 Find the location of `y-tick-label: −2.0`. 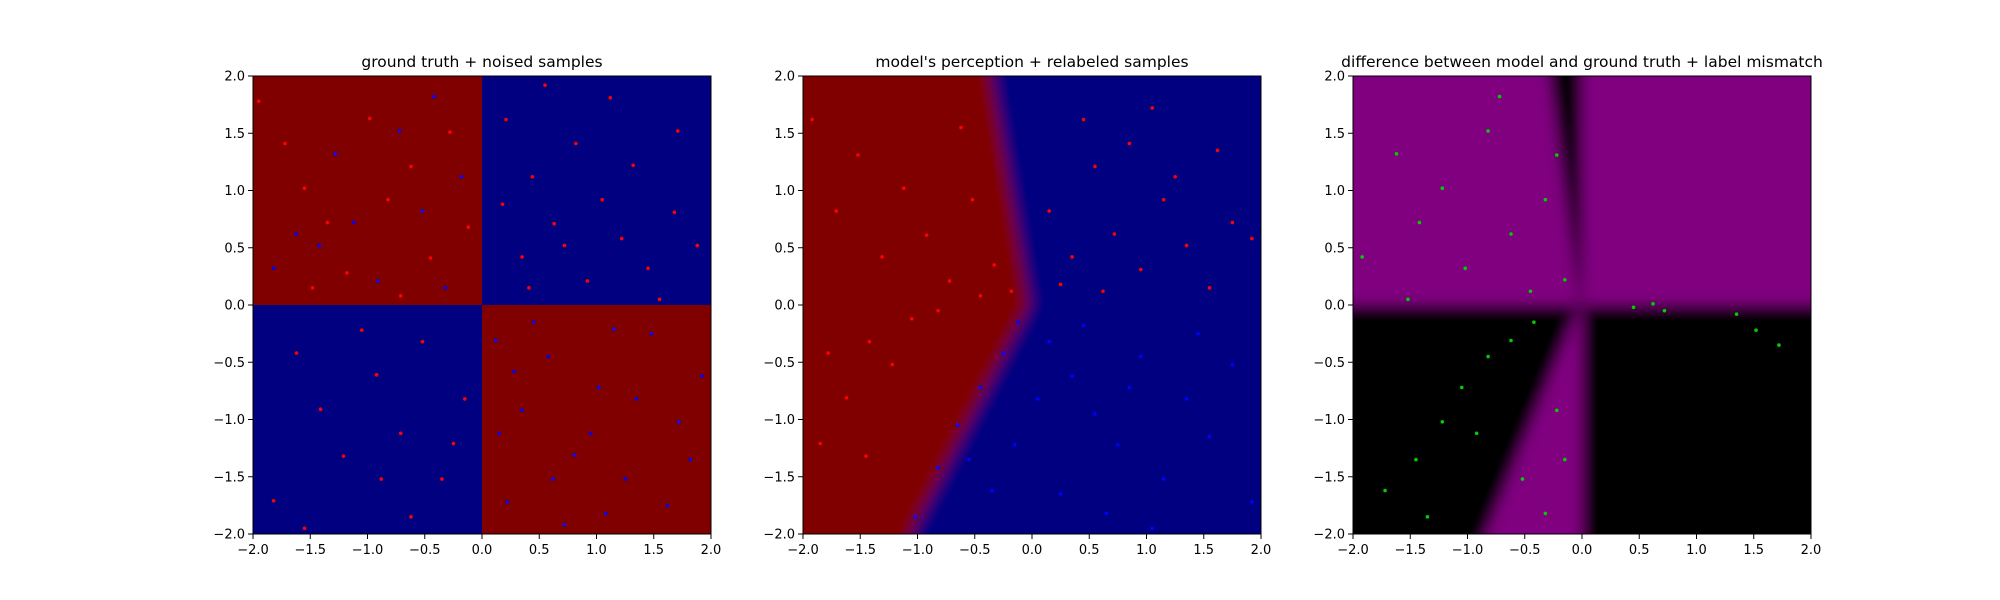

y-tick-label: −2.0 is located at coordinates (229, 535).